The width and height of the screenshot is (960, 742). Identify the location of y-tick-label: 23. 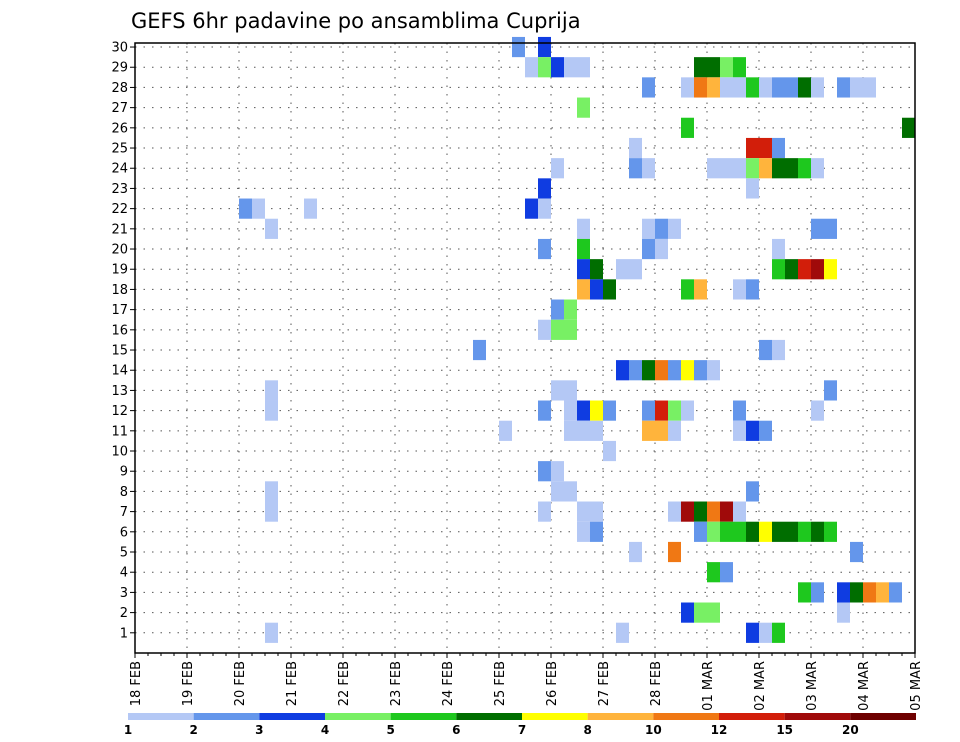
(119, 189).